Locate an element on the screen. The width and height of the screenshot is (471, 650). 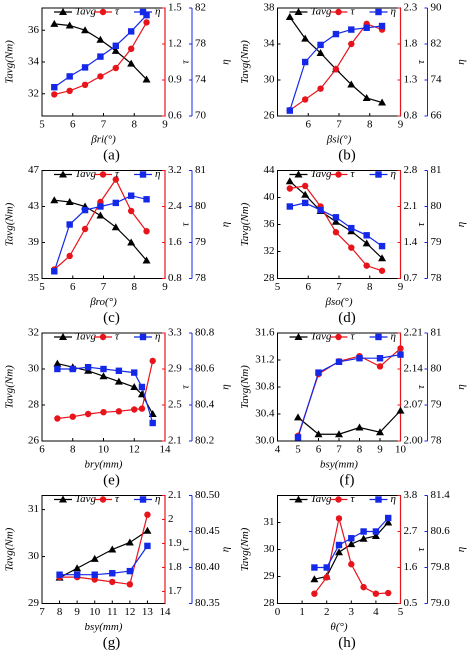
y2-axis-label: τ is located at coordinates (421, 61).